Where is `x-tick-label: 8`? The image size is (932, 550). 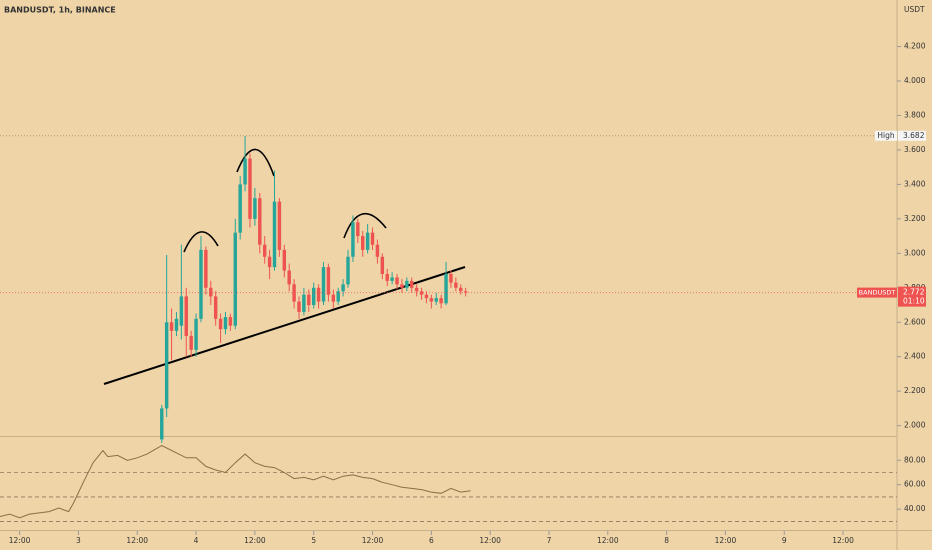 x-tick-label: 8 is located at coordinates (666, 540).